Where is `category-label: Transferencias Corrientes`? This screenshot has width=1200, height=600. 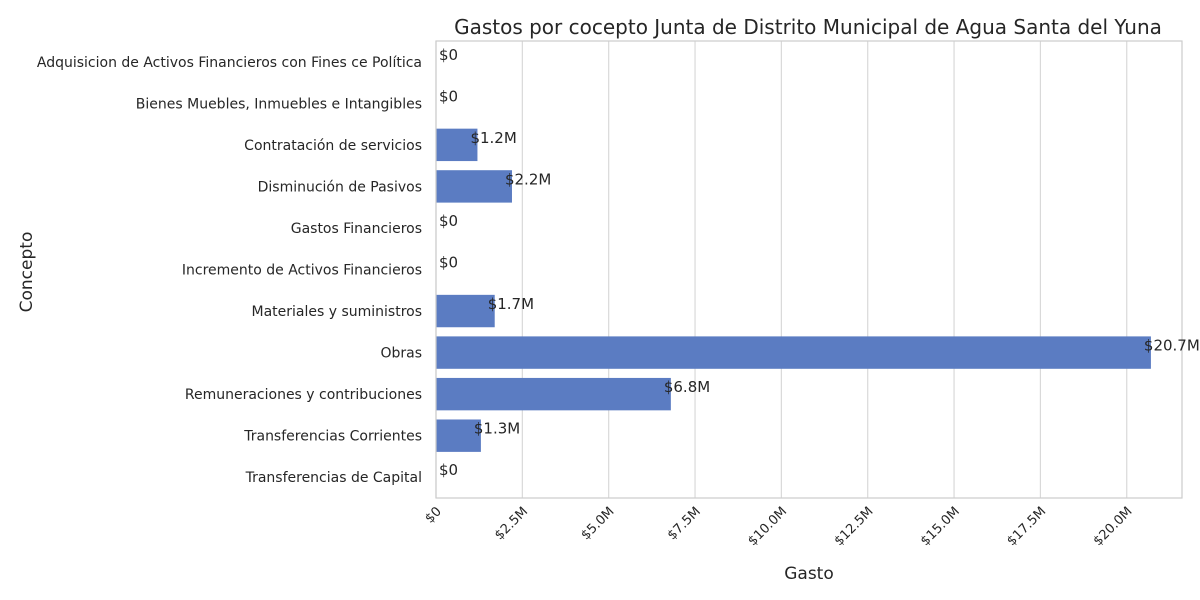
category-label: Transferencias Corrientes is located at coordinates (332, 437).